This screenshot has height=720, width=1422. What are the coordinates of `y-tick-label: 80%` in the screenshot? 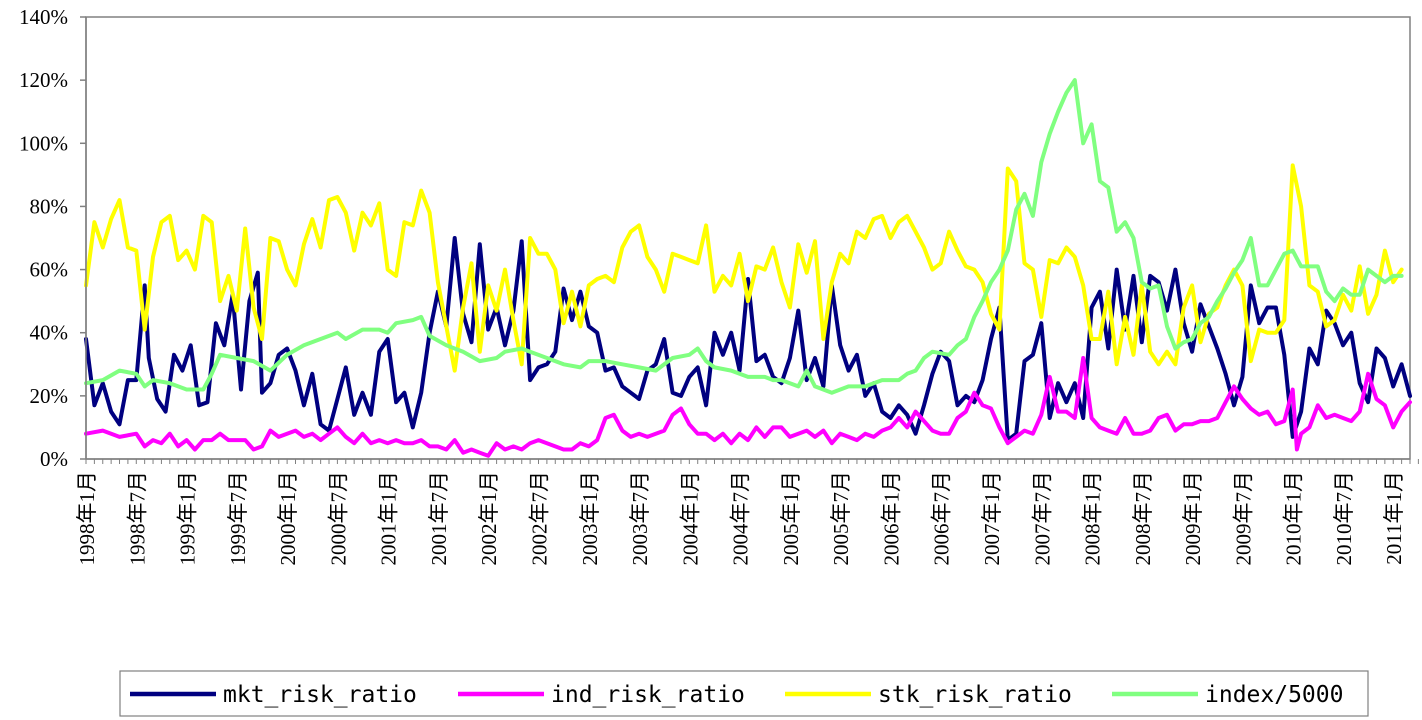 It's located at (49, 206).